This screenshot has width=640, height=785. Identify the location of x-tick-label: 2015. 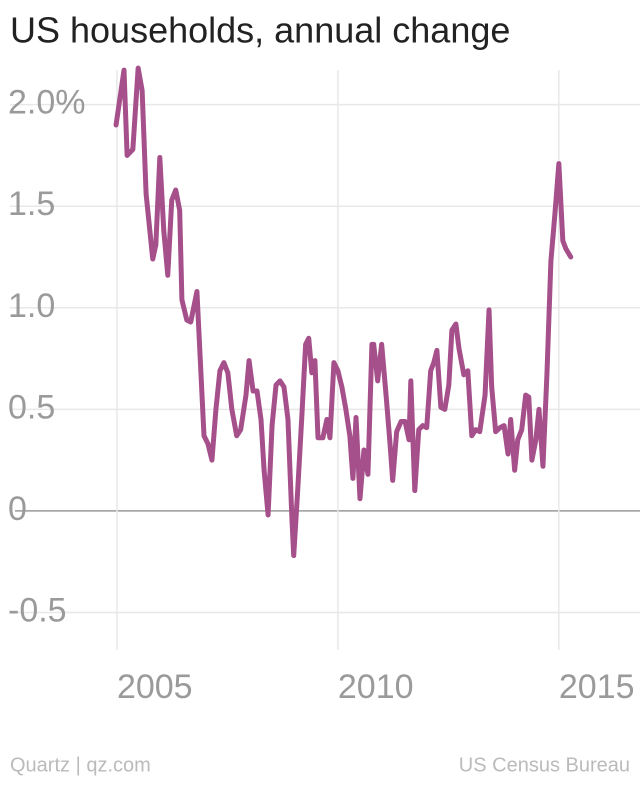
(597, 687).